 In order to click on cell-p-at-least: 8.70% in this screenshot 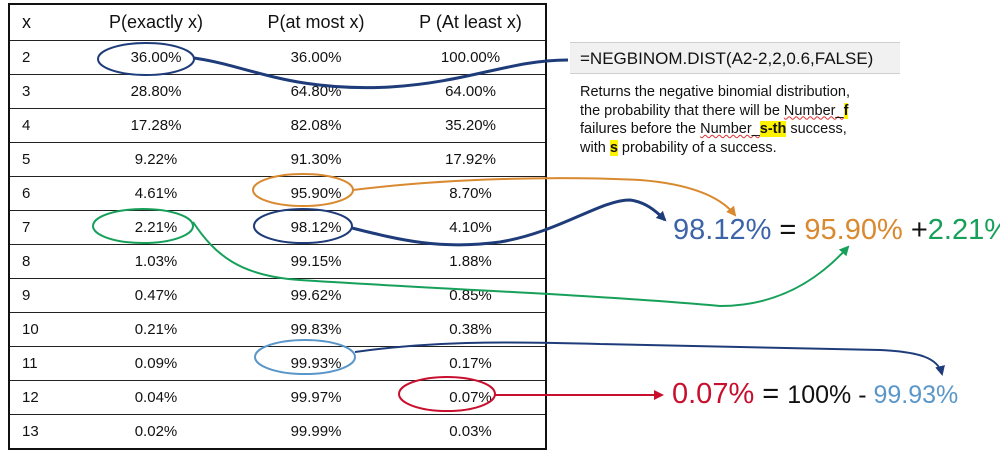, I will do `click(470, 193)`.